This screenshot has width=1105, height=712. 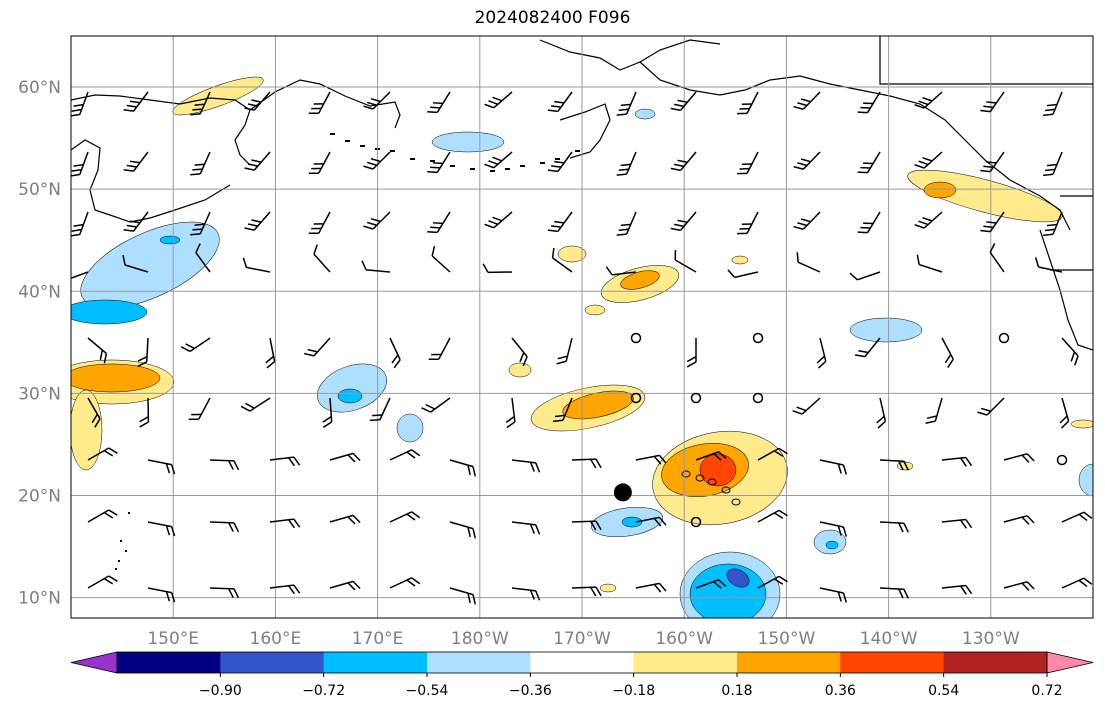 I want to click on colorbar-frame, so click(x=582, y=662).